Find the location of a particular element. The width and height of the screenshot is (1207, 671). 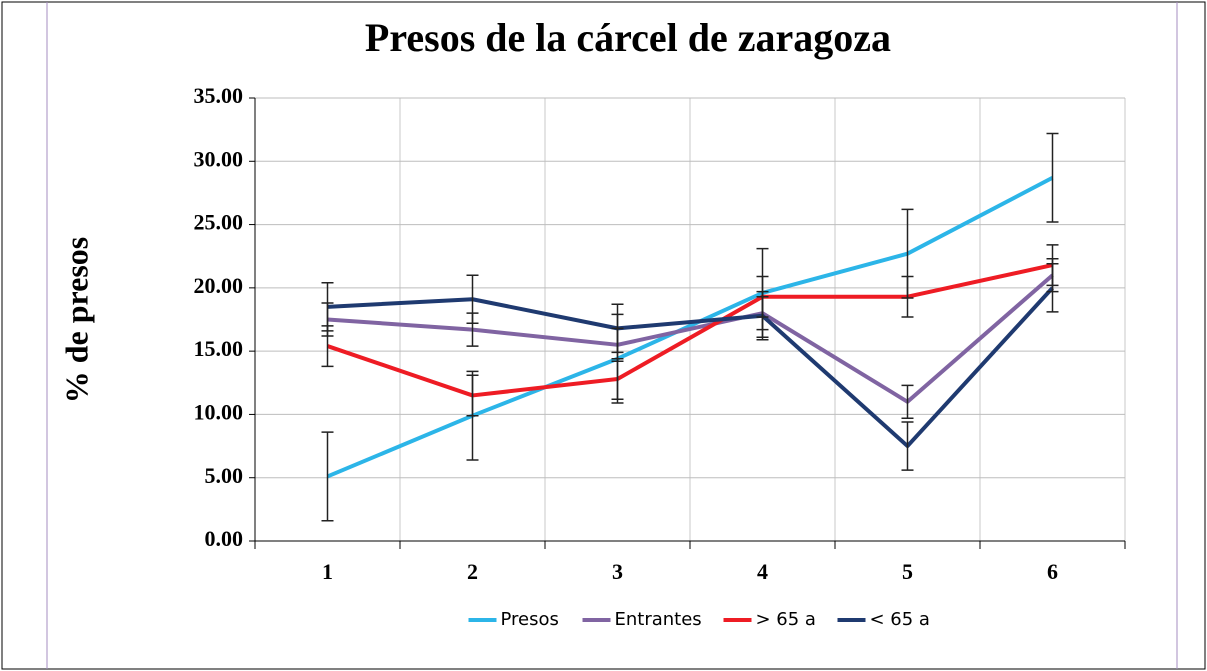

x-tick-label: 4 is located at coordinates (762, 571).